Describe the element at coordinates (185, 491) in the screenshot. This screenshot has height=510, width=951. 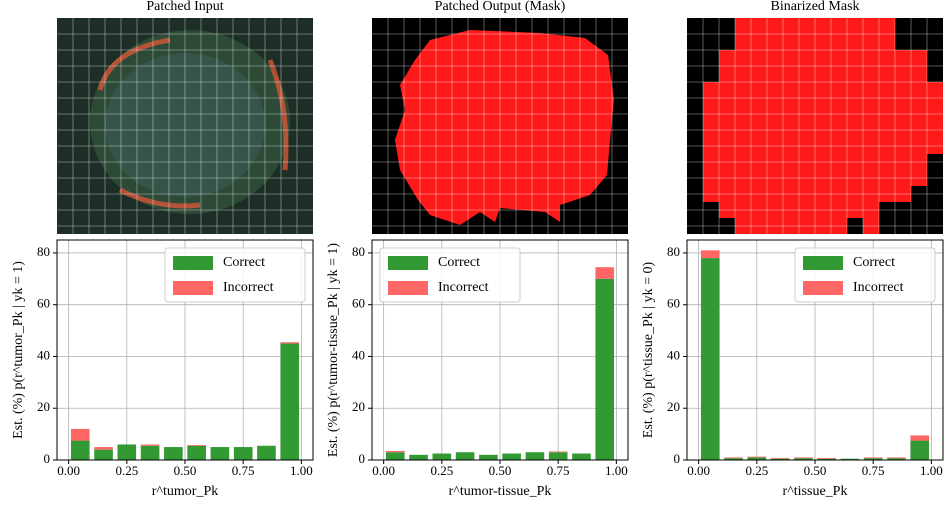
I see `x-axis-label: r^tumor_Pk` at that location.